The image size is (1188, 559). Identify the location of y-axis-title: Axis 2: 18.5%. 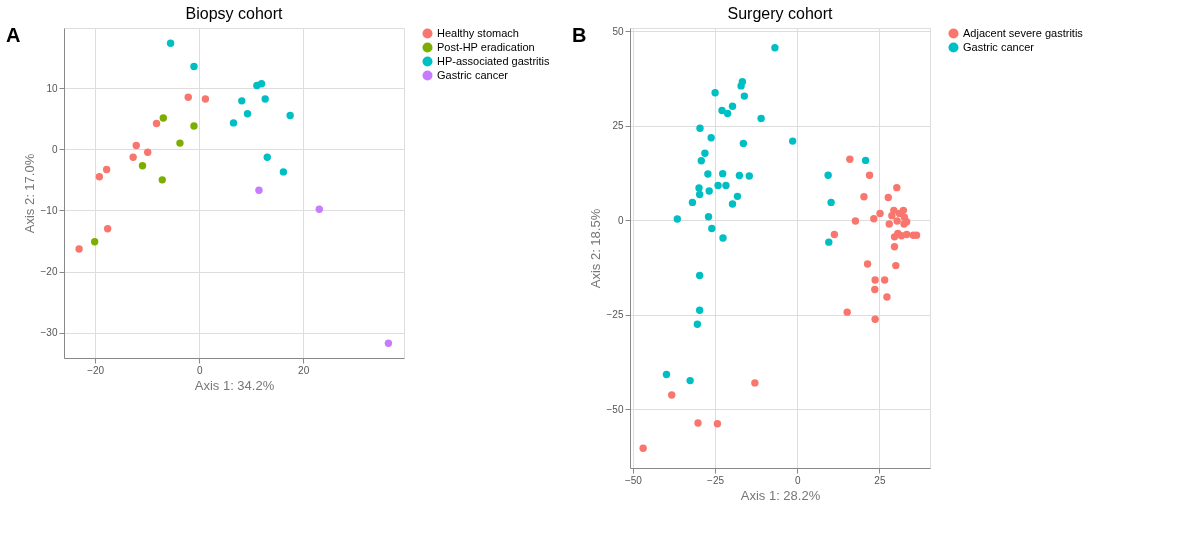
(595, 248).